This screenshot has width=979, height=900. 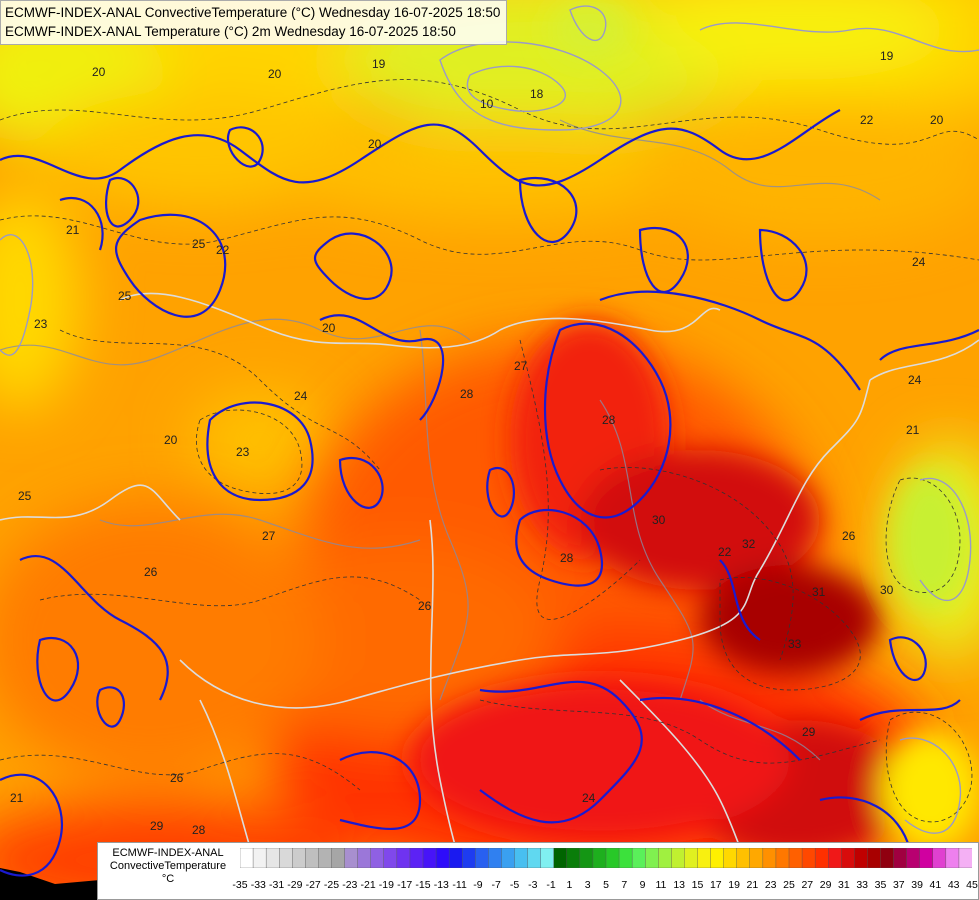 I want to click on contour-label: 30, so click(x=887, y=590).